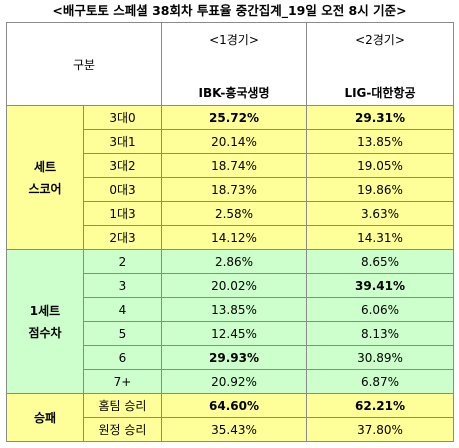 The width and height of the screenshot is (459, 448). I want to click on table-row: 7+ 20.92% 6.87%, so click(230, 381).